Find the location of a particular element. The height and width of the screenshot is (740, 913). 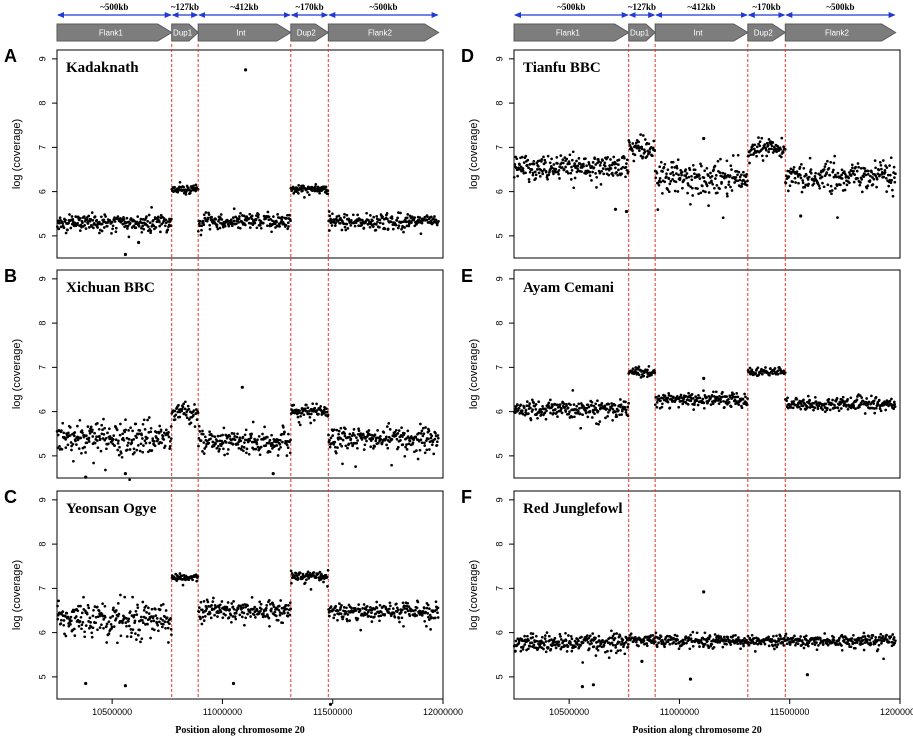

segment-name: Int is located at coordinates (242, 33).